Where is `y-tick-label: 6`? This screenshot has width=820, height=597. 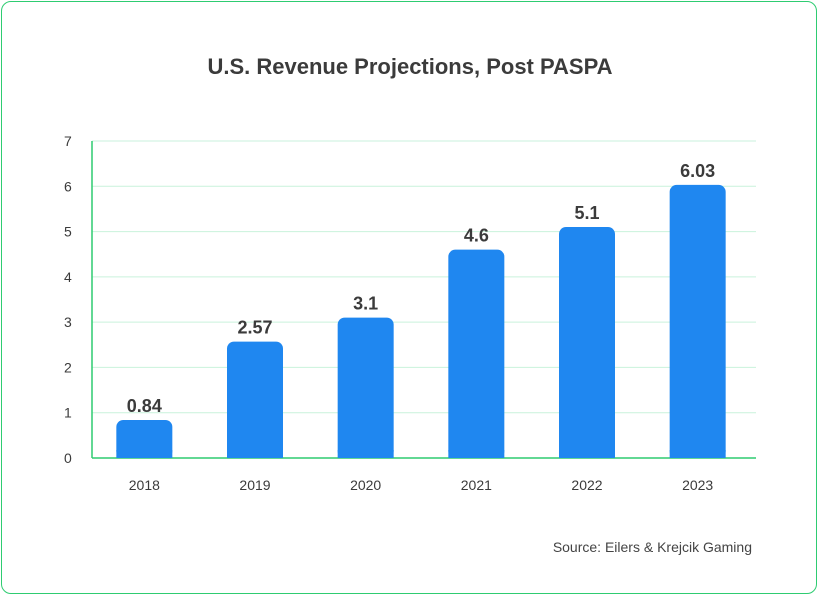
y-tick-label: 6 is located at coordinates (68, 186).